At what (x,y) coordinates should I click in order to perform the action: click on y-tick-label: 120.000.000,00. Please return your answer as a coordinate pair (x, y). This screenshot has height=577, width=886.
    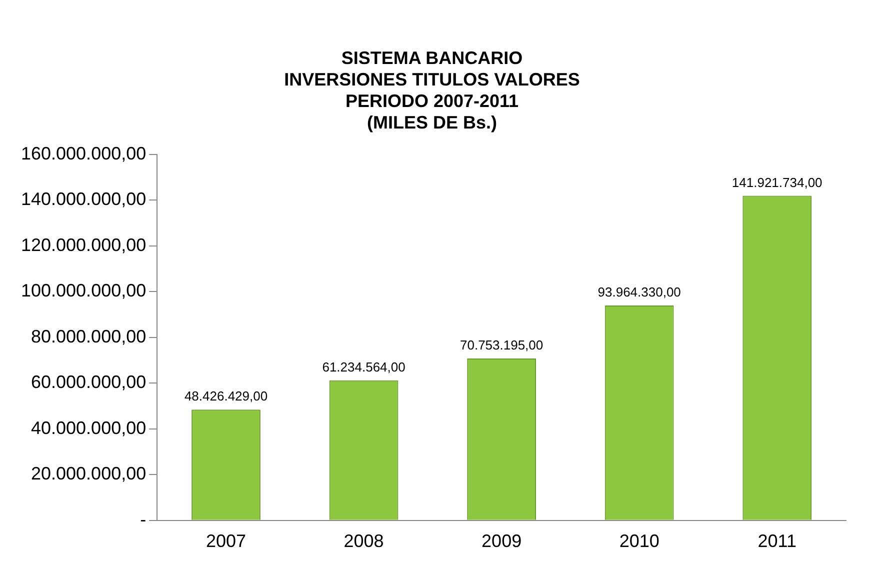
    Looking at the image, I should click on (83, 244).